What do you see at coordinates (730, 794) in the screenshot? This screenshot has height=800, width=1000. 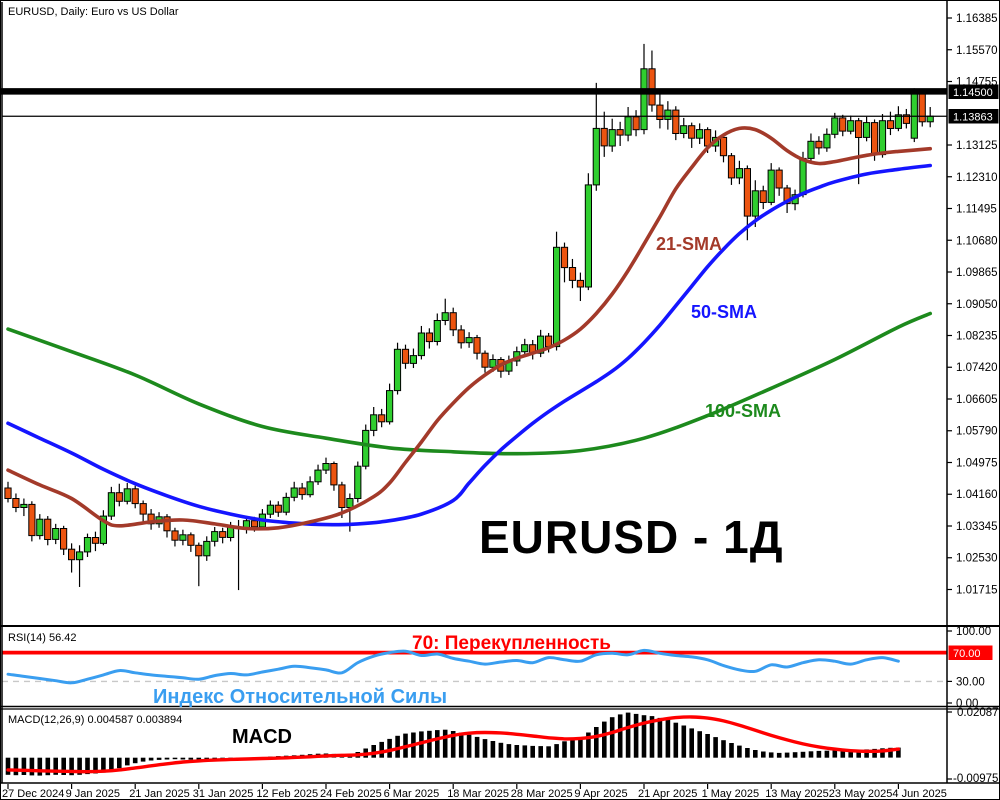 I see `time-axis-tick-label: 1 May 2025` at bounding box center [730, 794].